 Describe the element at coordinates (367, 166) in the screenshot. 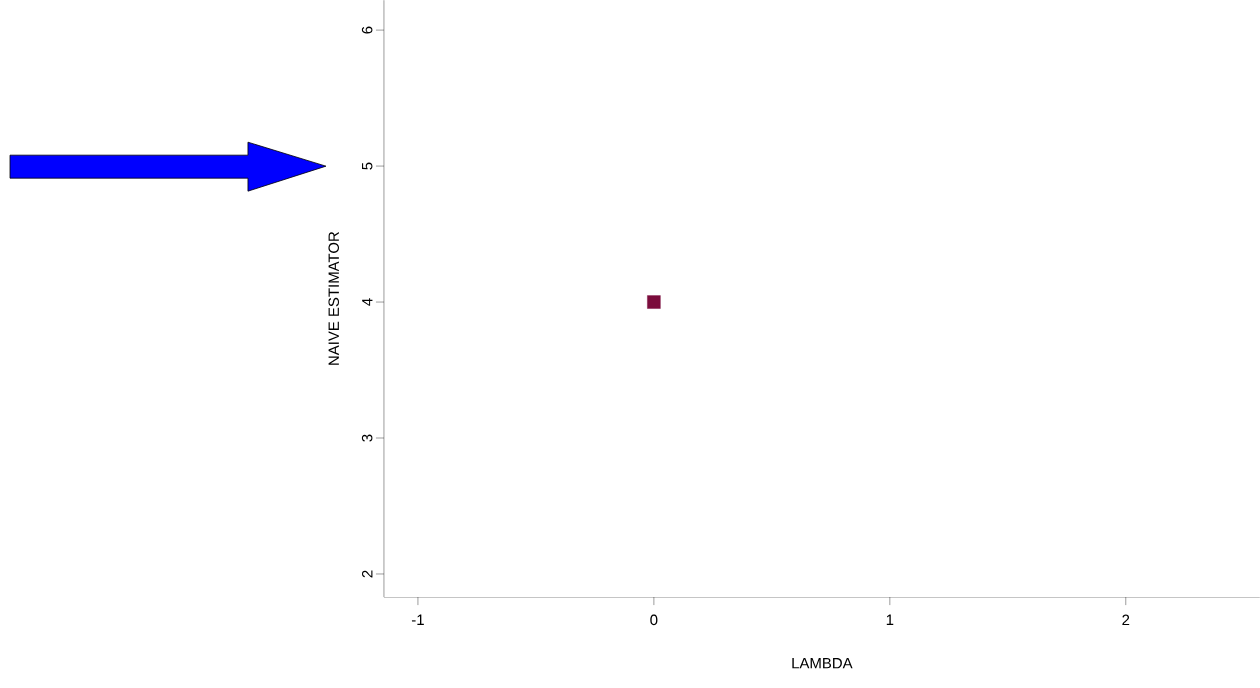

I see `y-tick-label: 5` at that location.